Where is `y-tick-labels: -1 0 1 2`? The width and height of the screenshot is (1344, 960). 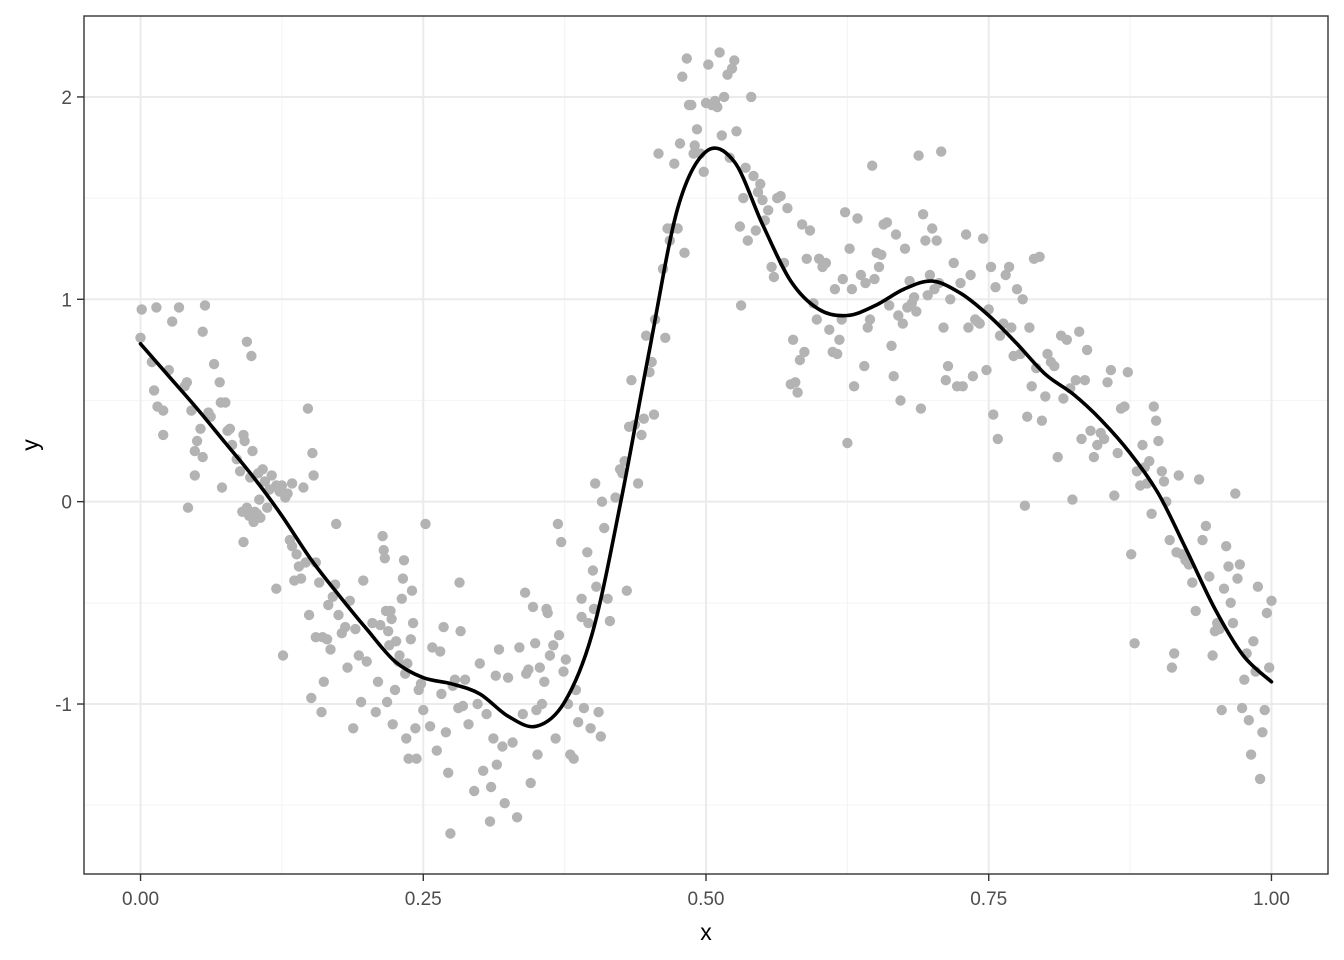 y-tick-labels: -1 0 1 2 is located at coordinates (63, 402).